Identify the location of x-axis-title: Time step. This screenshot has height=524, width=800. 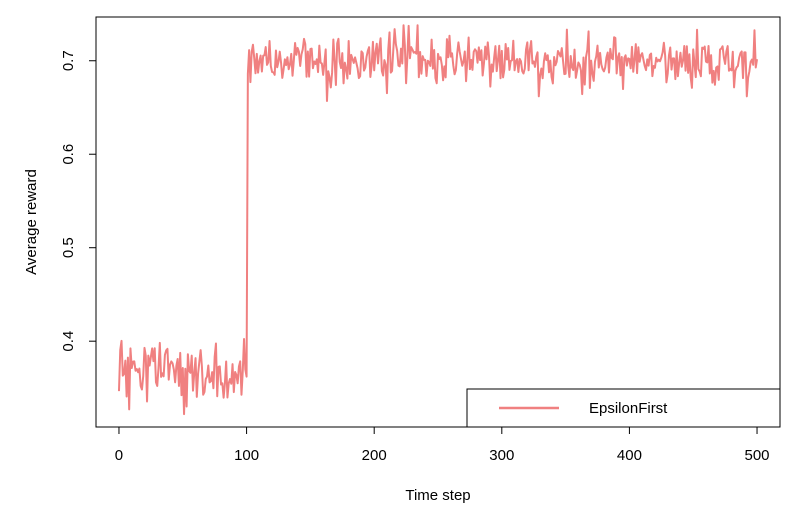
(437, 495).